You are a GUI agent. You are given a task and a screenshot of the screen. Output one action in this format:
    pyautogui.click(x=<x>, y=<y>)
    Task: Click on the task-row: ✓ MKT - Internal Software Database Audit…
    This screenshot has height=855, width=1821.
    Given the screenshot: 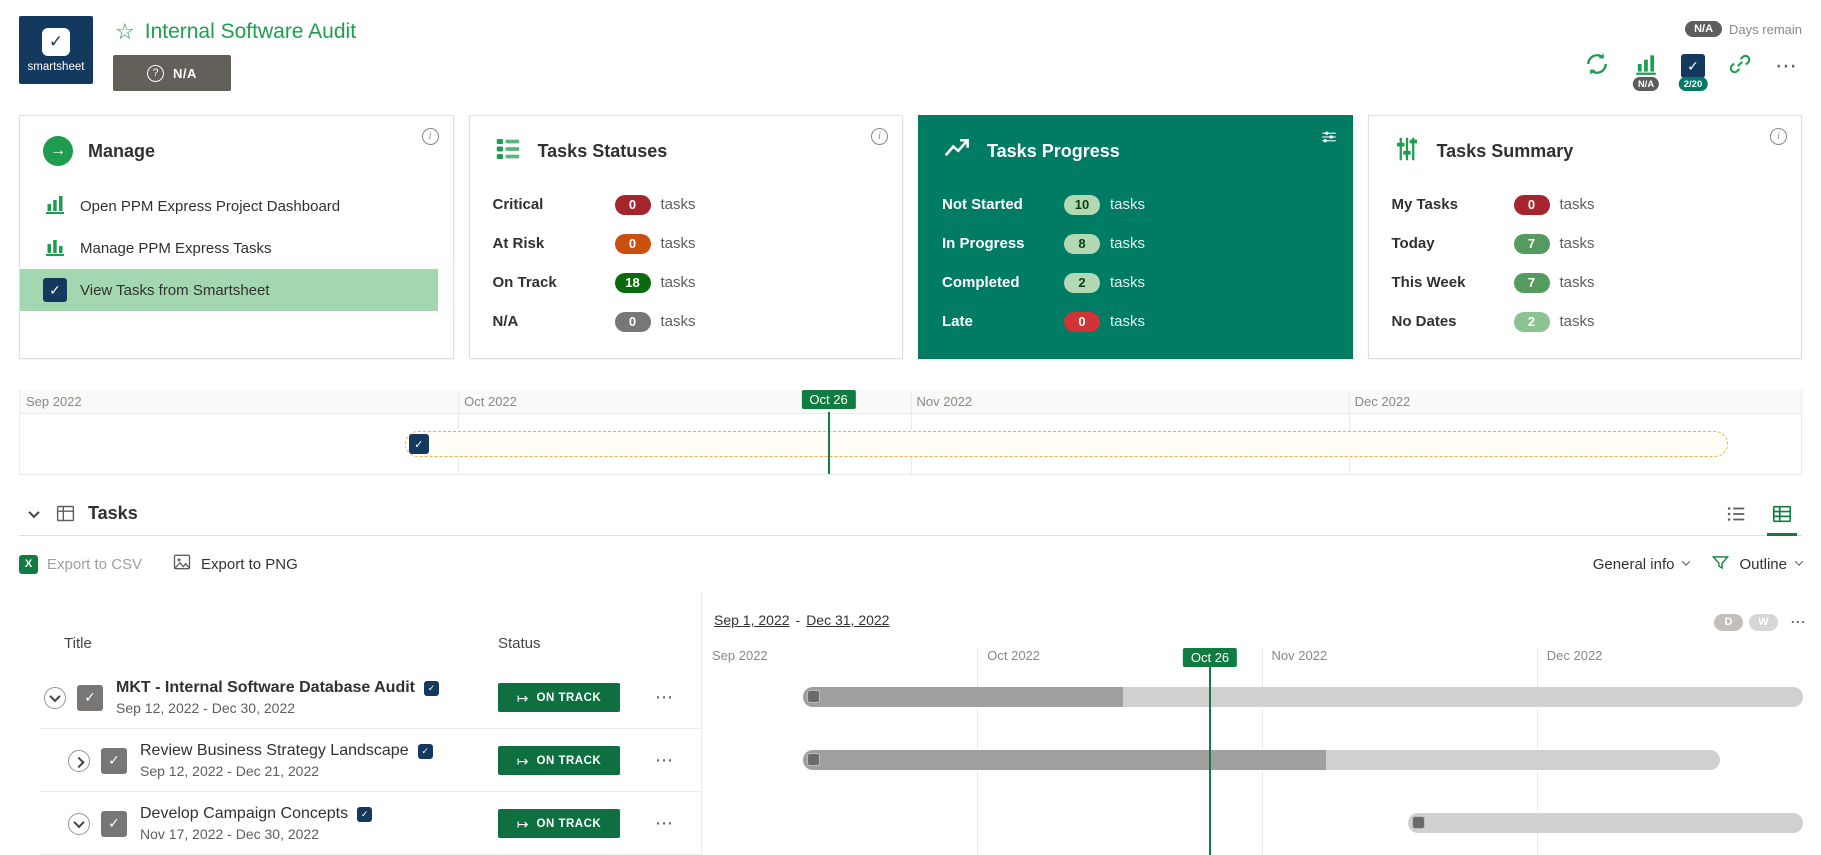 What is the action you would take?
    pyautogui.click(x=350, y=697)
    